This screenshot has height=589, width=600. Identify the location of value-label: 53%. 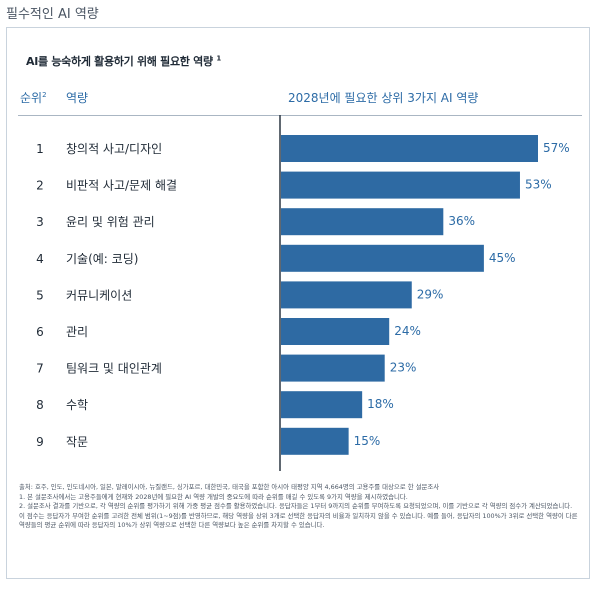
(538, 185).